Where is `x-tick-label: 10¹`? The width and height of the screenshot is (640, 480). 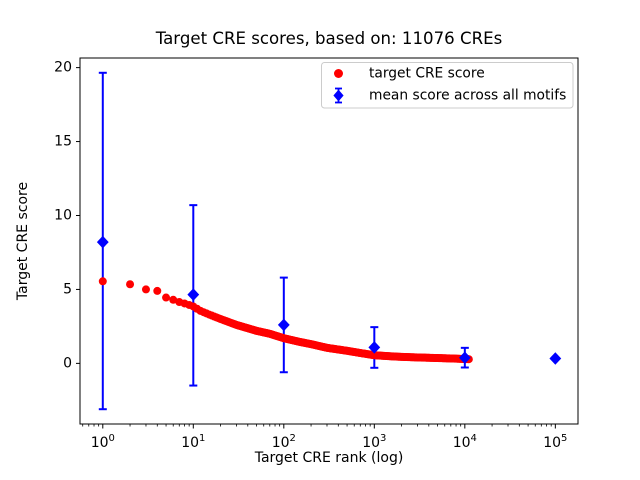
x-tick-label: 10¹ is located at coordinates (193, 442).